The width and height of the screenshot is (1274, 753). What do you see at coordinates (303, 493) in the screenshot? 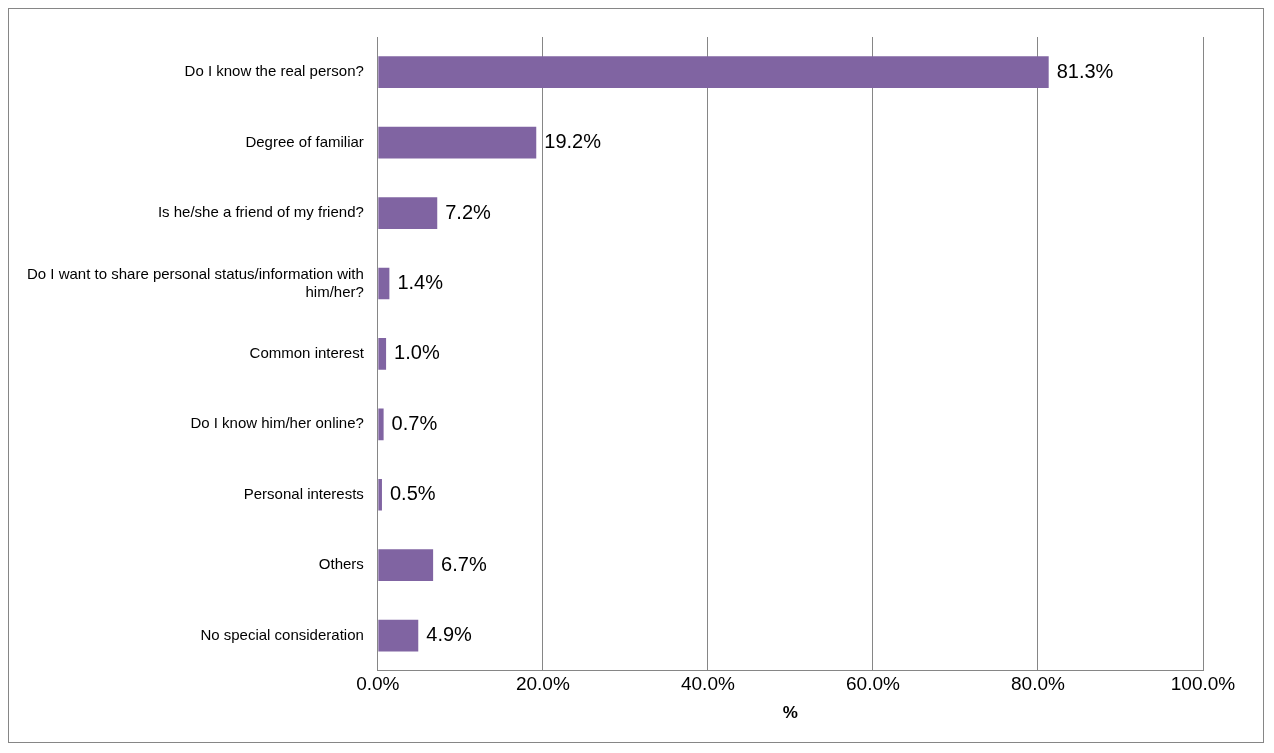
I see `y-tick-label: Personal interests` at bounding box center [303, 493].